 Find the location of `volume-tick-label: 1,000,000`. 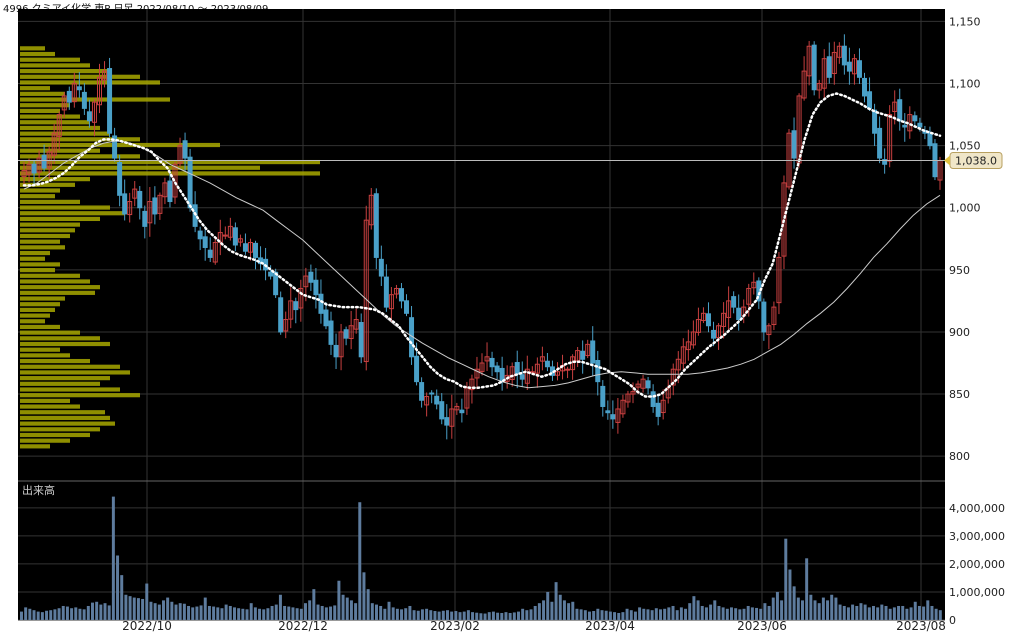

volume-tick-label: 1,000,000 is located at coordinates (977, 592).